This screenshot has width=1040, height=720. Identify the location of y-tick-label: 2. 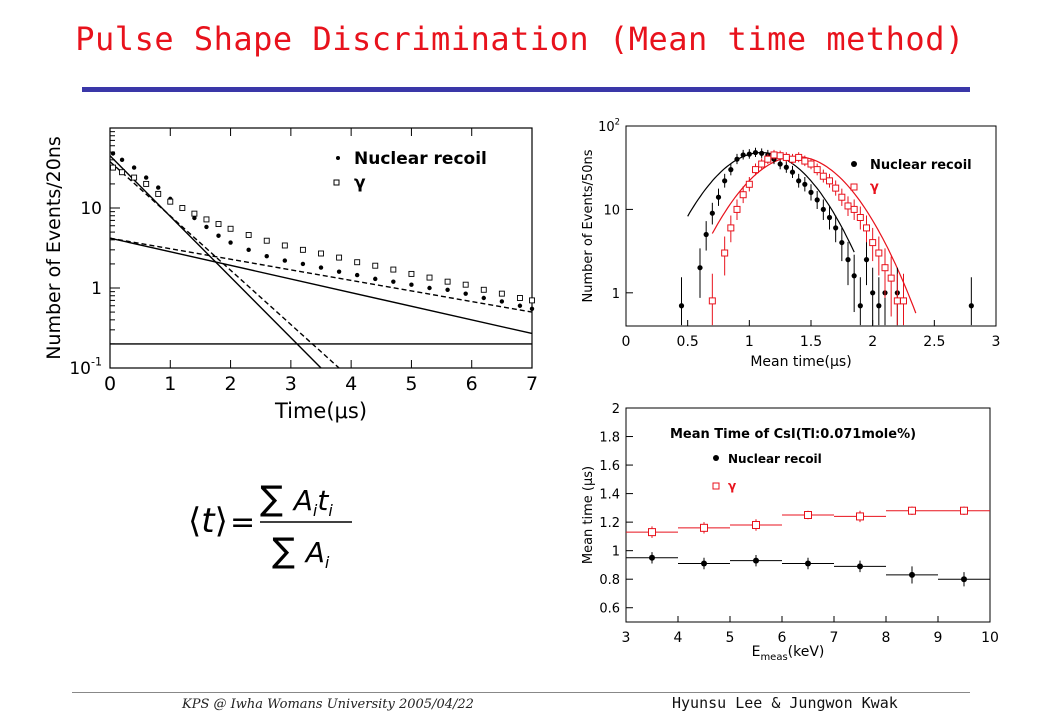
(616, 409).